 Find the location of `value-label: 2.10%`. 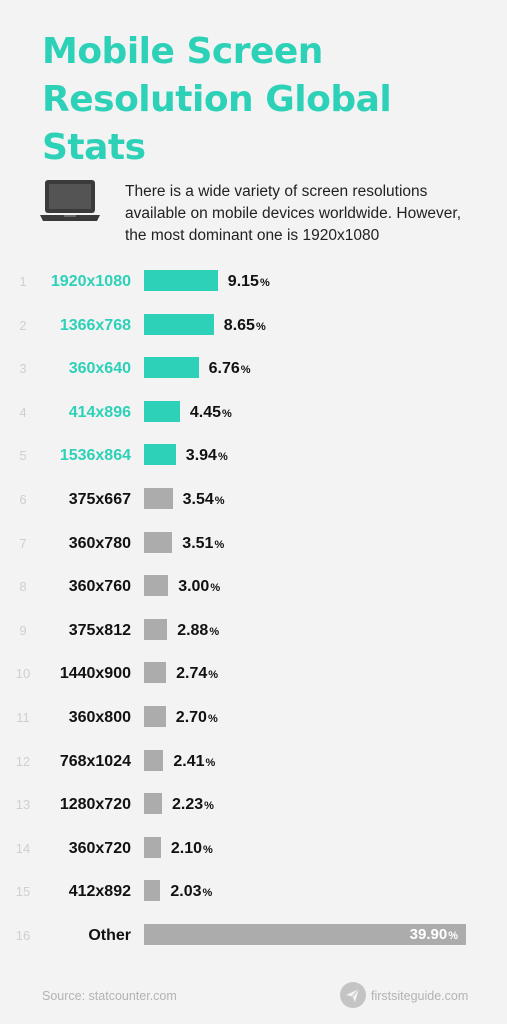

value-label: 2.10% is located at coordinates (192, 849).